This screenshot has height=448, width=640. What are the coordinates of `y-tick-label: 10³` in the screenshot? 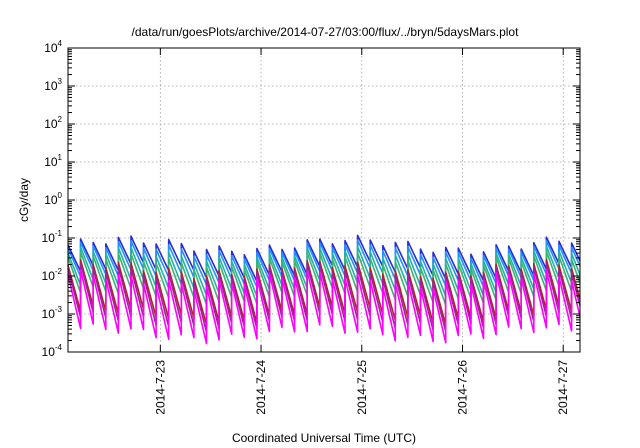 It's located at (53, 85).